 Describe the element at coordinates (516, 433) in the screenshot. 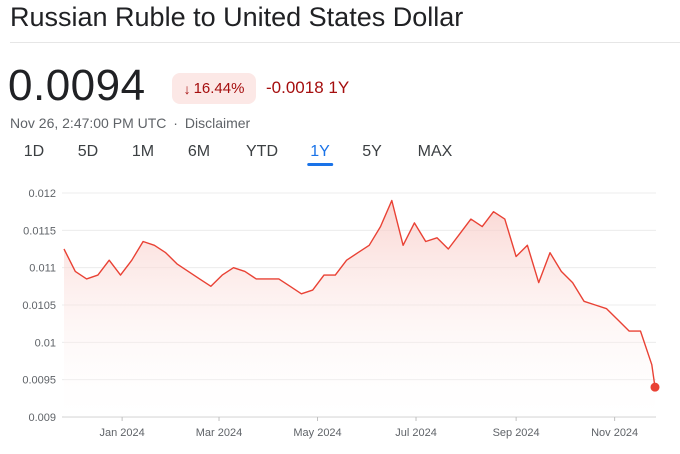

I see `x-tick-label: Sep 2024` at that location.